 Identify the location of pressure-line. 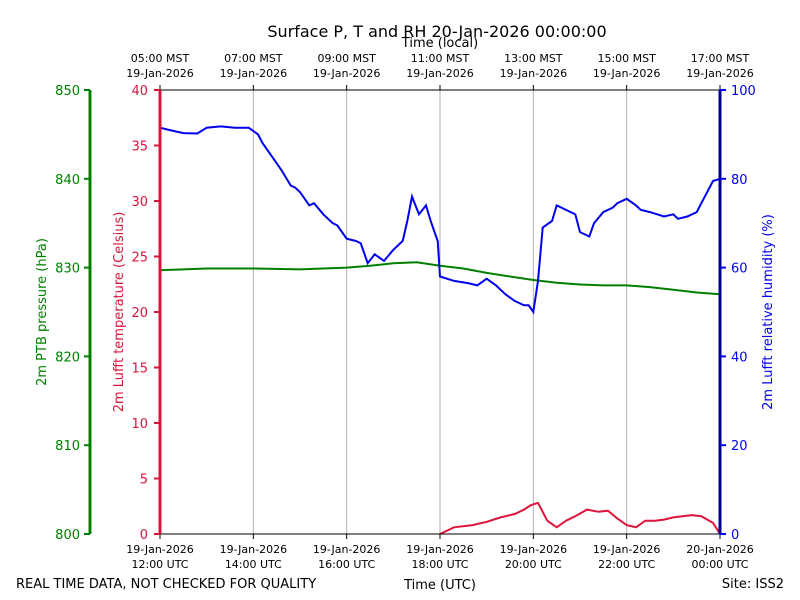
(440, 278).